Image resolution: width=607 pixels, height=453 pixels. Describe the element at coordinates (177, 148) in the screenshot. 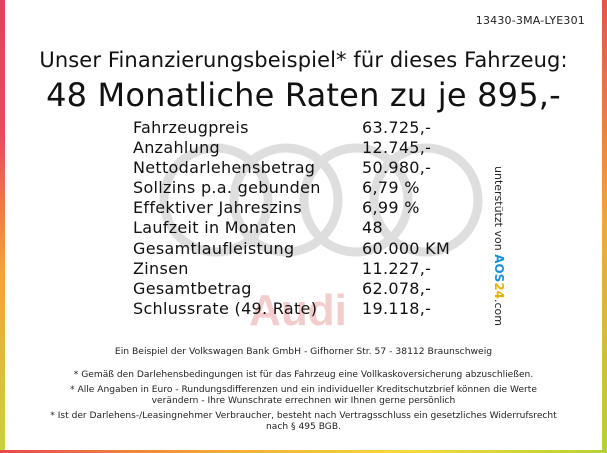

I see `finance-label: Anzahlung` at that location.